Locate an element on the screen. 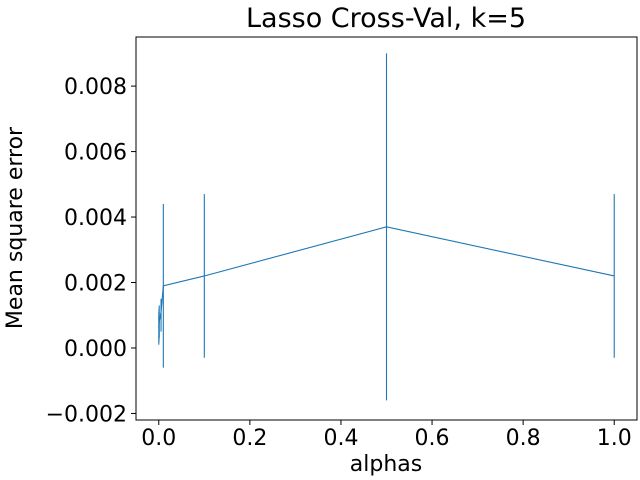  x-tick-label: 0.0 is located at coordinates (158, 438).